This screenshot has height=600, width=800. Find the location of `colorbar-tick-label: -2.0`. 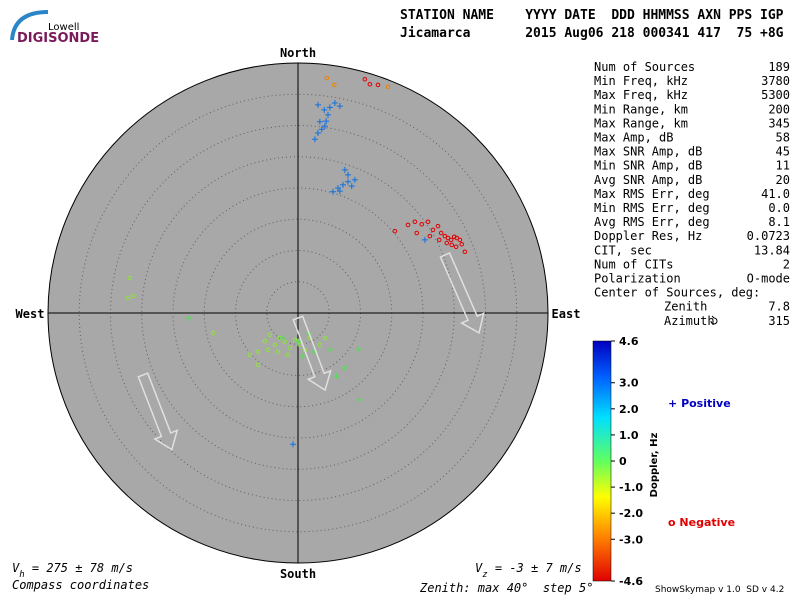

colorbar-tick-label: -2.0 is located at coordinates (631, 513).